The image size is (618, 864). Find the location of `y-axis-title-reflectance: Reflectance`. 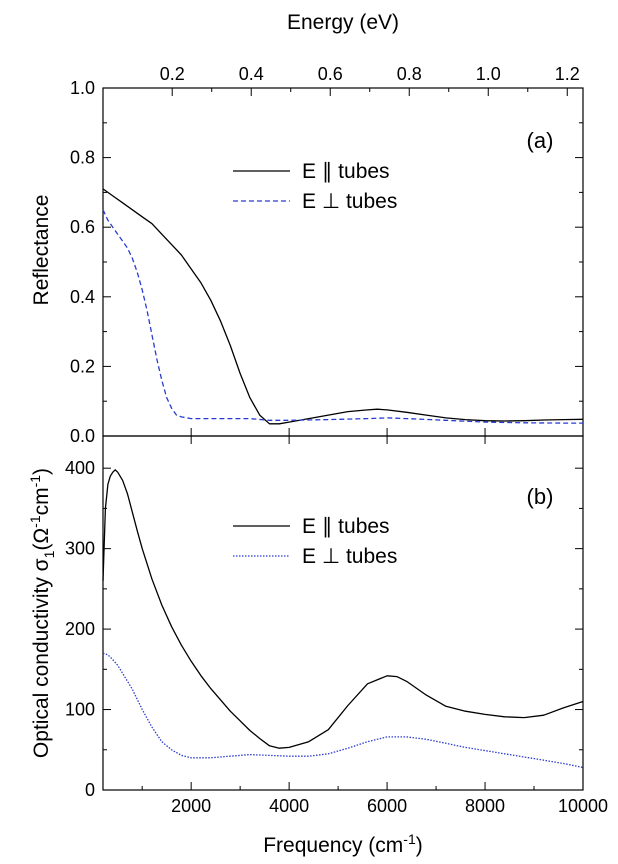

y-axis-title-reflectance: Reflectance is located at coordinates (41, 250).